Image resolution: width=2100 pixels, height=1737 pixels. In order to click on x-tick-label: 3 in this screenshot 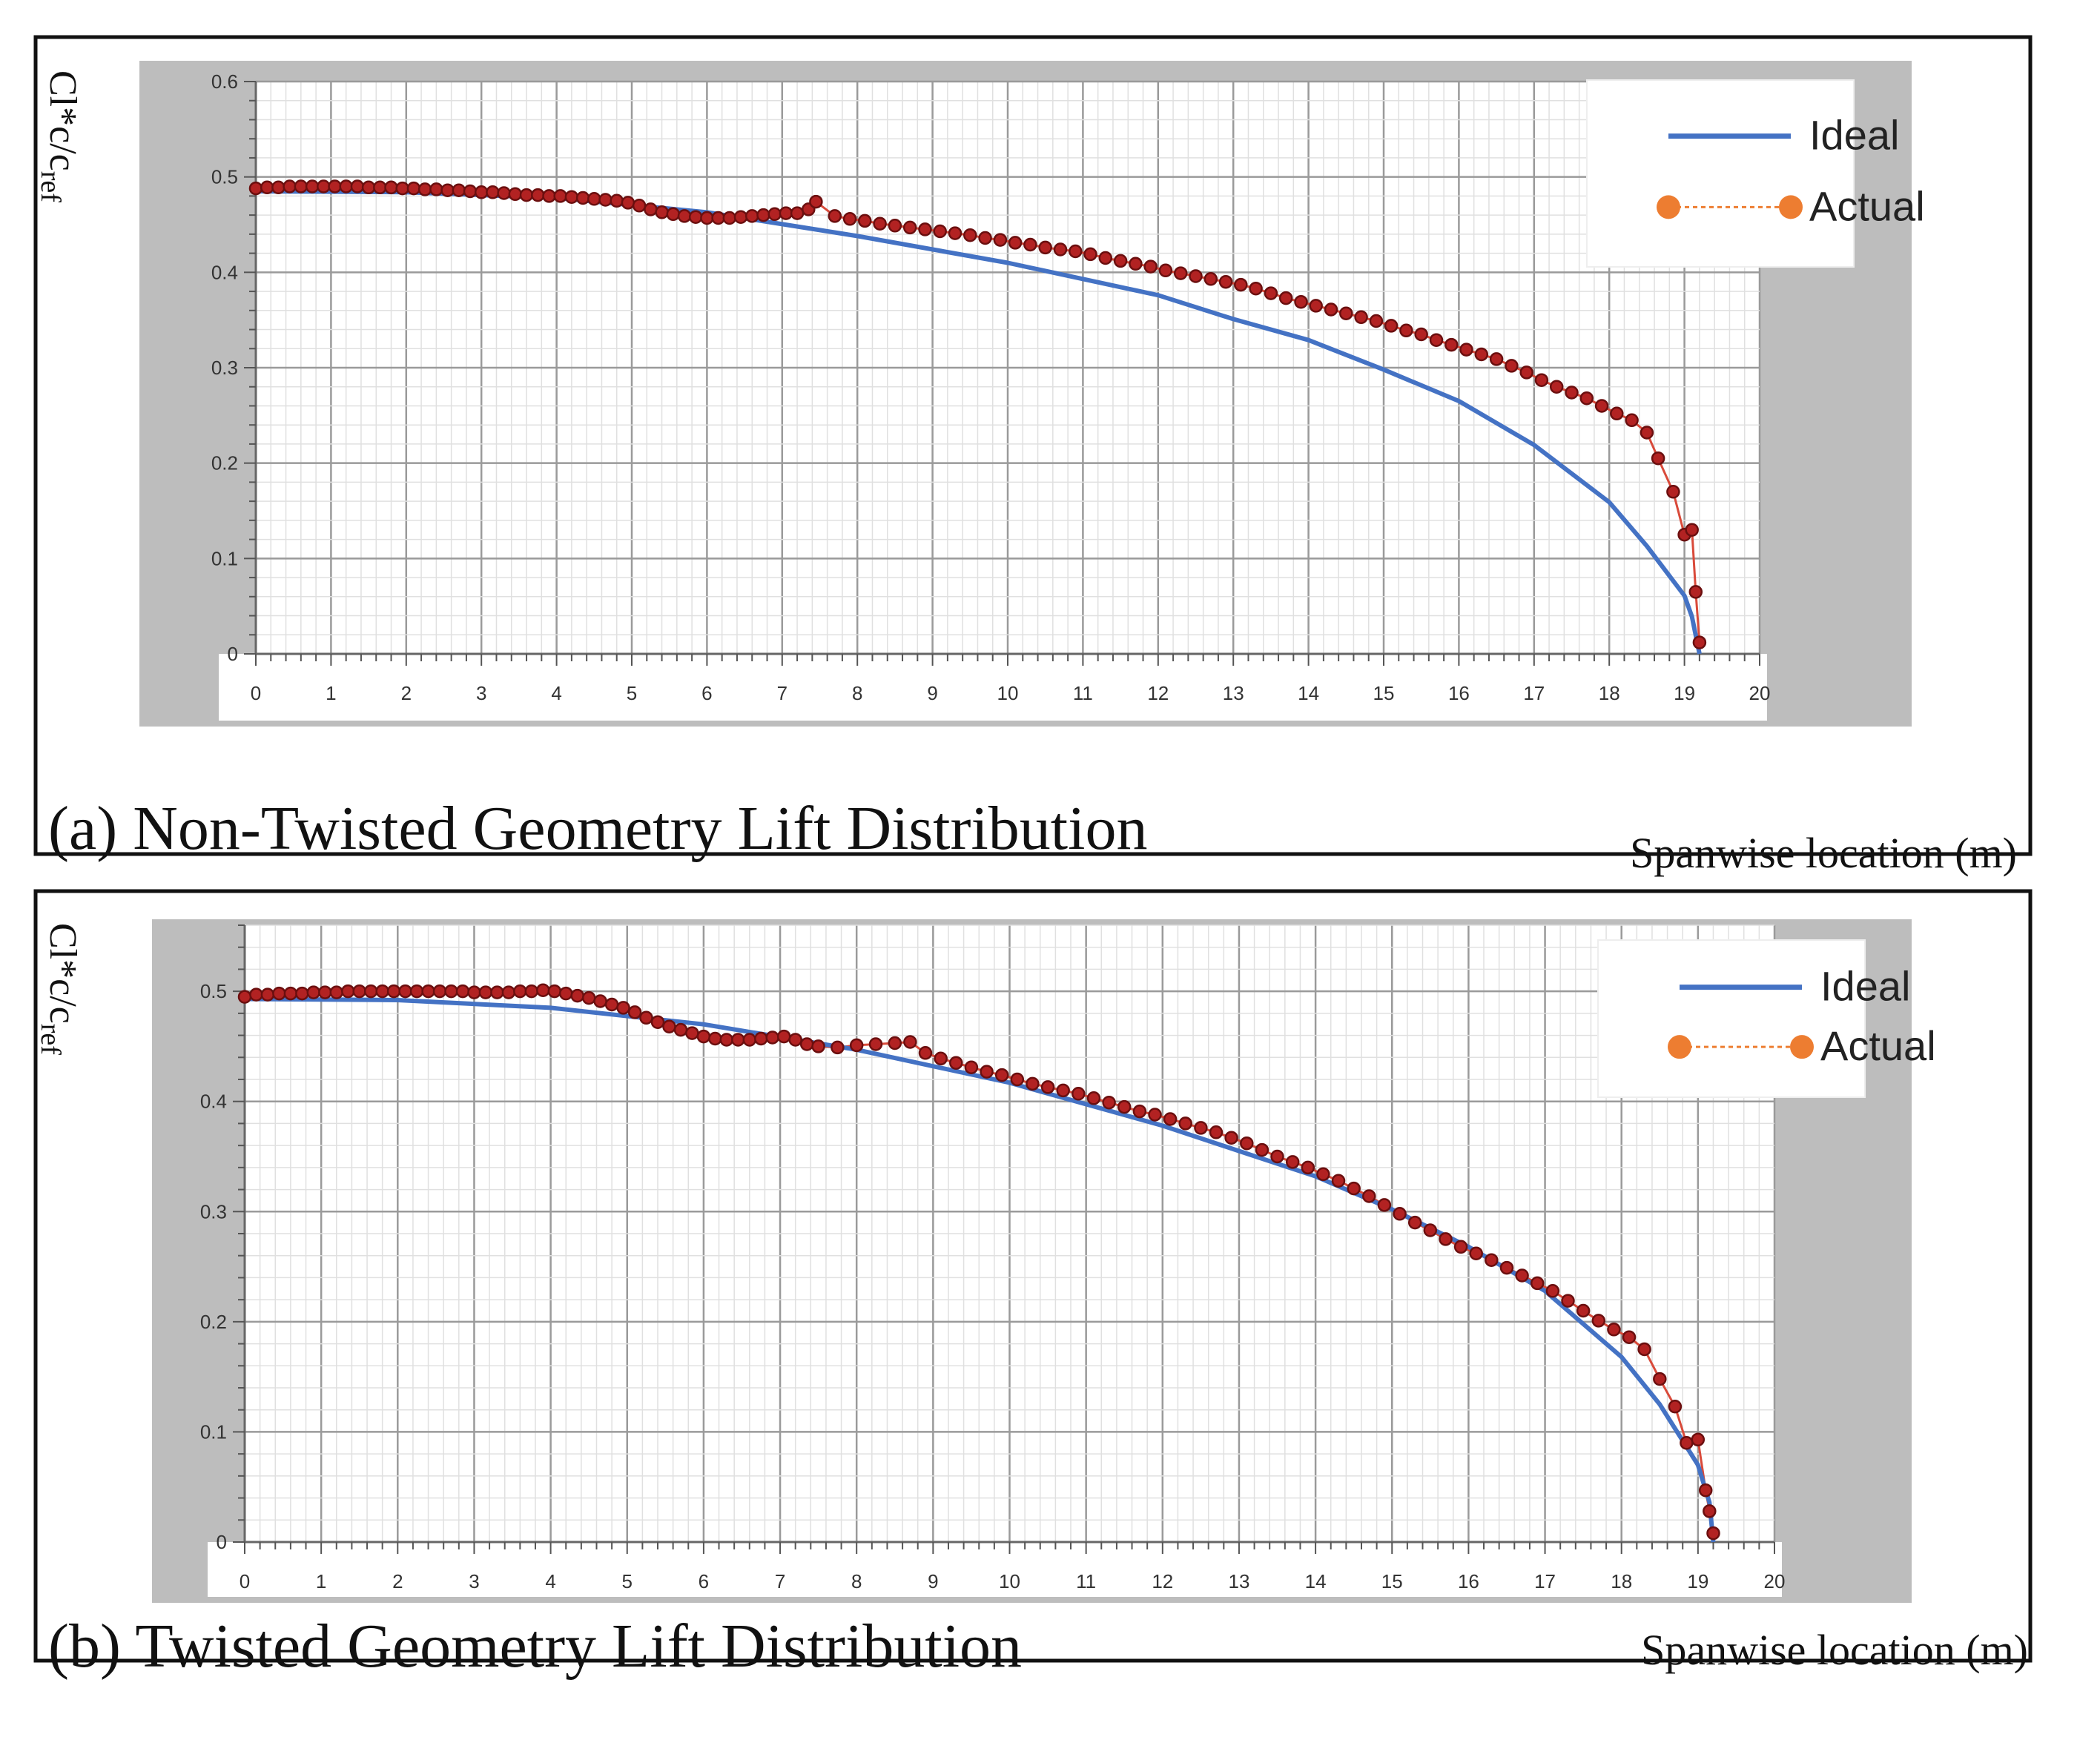, I will do `click(474, 1581)`.